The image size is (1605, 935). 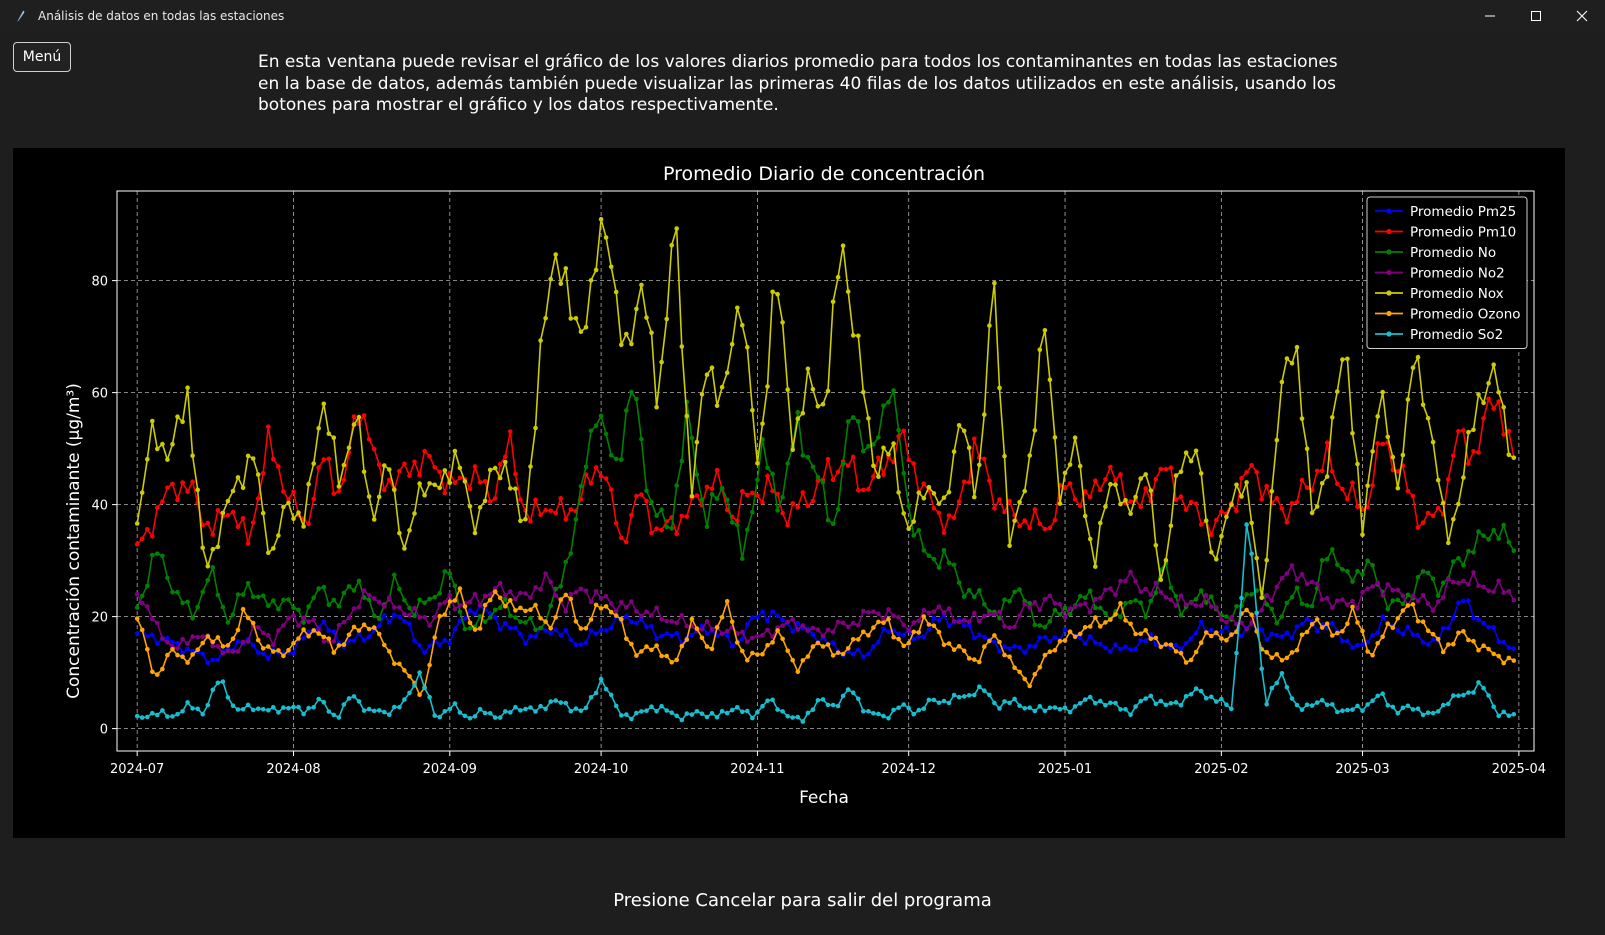 What do you see at coordinates (1490, 16) in the screenshot?
I see `minimize-button` at bounding box center [1490, 16].